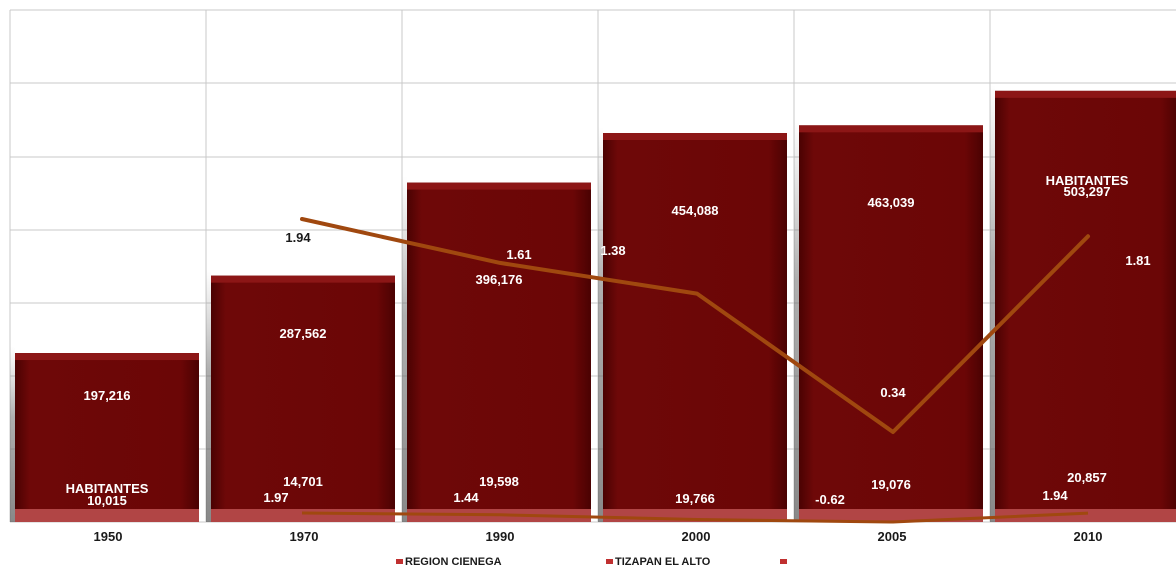 This screenshot has width=1176, height=565. What do you see at coordinates (466, 497) in the screenshot?
I see `line-label-lower-1990: 1.44` at bounding box center [466, 497].